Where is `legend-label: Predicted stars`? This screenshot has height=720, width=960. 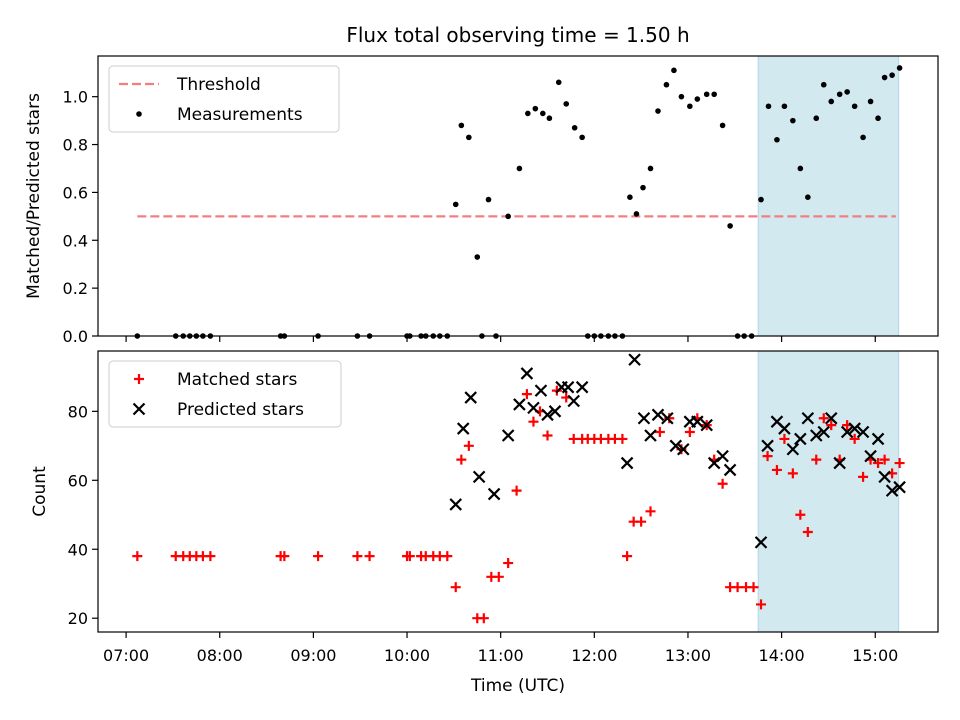 legend-label: Predicted stars is located at coordinates (240, 410).